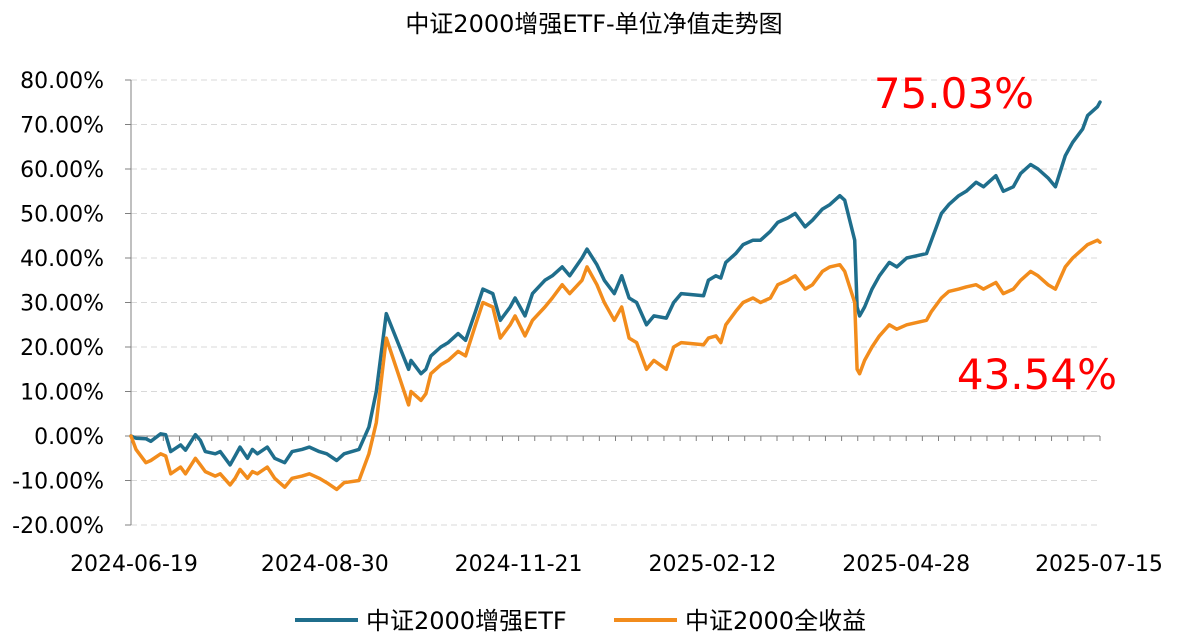  I want to click on legend-item-etf: 中证2000增强ETF, so click(431, 621).